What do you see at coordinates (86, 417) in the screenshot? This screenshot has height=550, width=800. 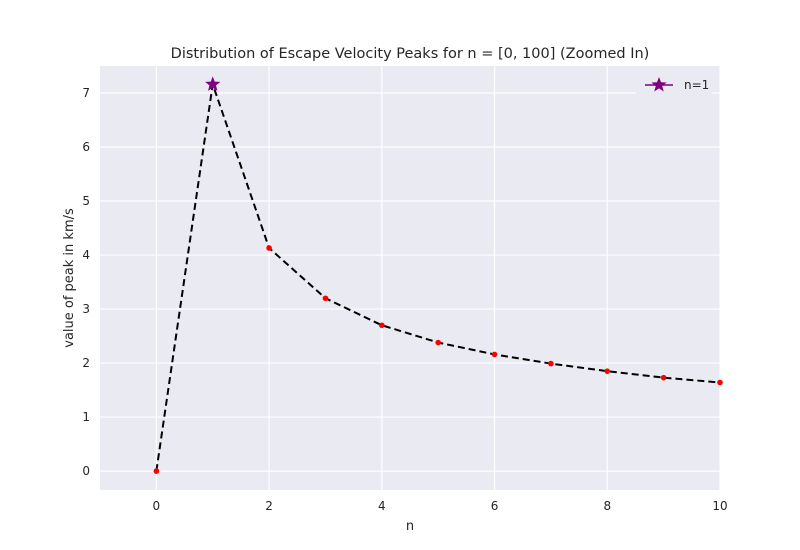 I see `y-tick-label: 1` at bounding box center [86, 417].